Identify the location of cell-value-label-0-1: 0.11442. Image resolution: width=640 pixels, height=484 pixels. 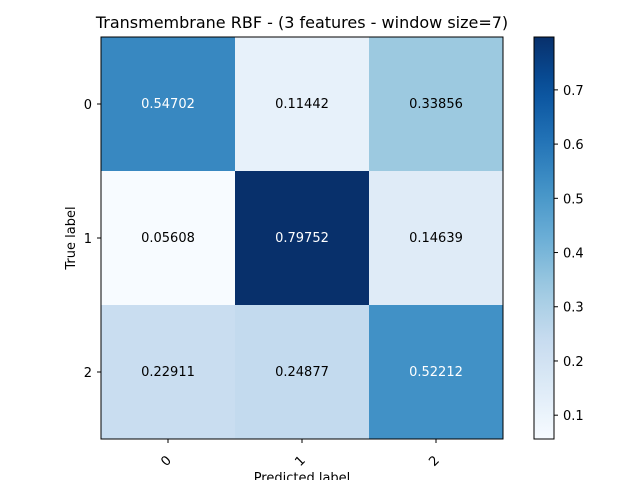
(302, 104).